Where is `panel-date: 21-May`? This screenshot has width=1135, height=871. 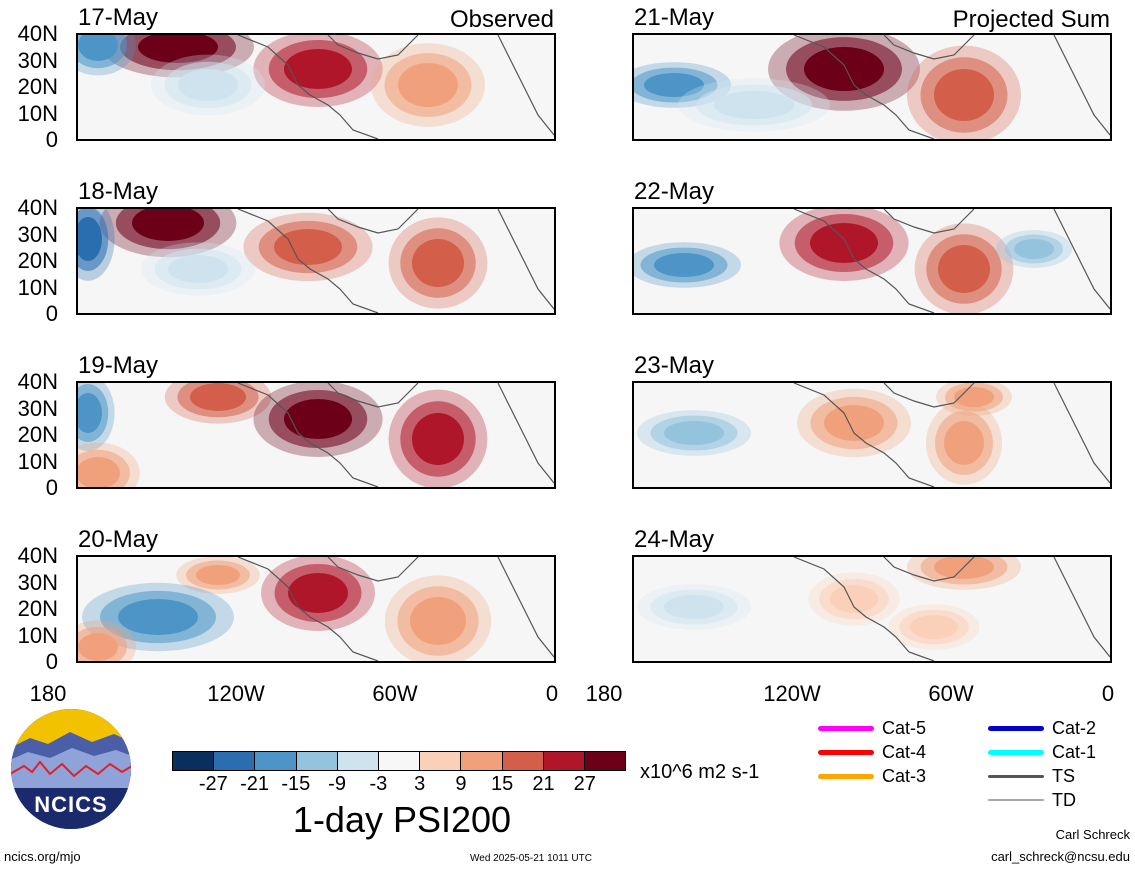
panel-date: 21-May is located at coordinates (674, 17).